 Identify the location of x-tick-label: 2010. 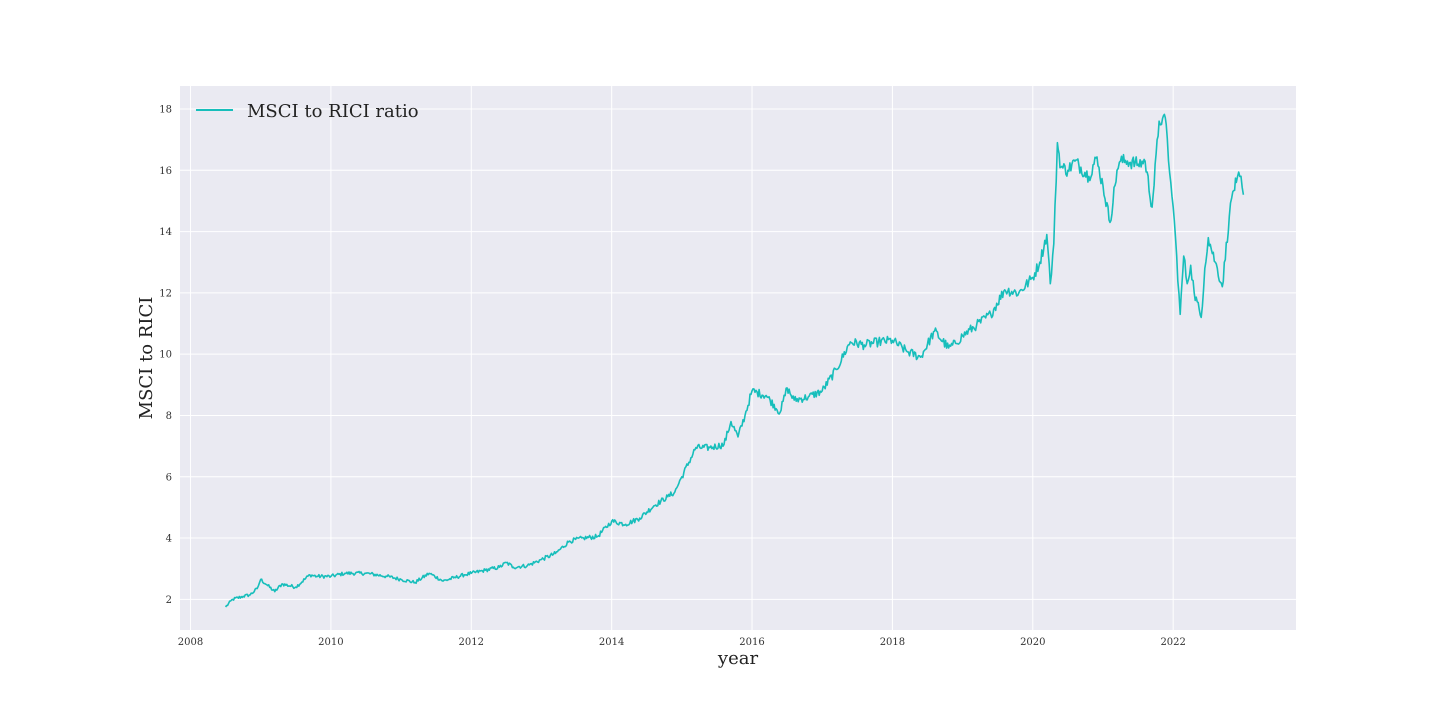
(330, 642).